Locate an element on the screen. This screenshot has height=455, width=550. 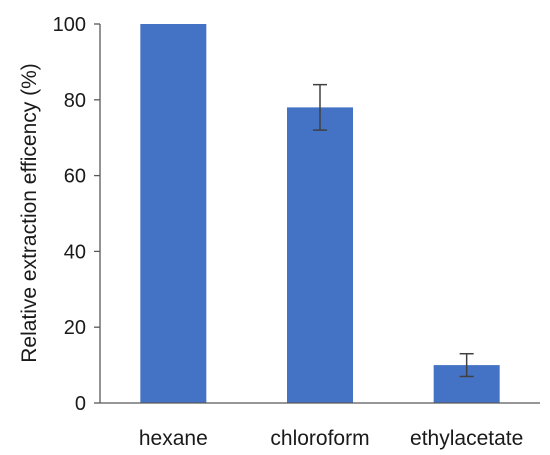
y-axis-ticks: 0 20 40 60 80 100 is located at coordinates (76, 214).